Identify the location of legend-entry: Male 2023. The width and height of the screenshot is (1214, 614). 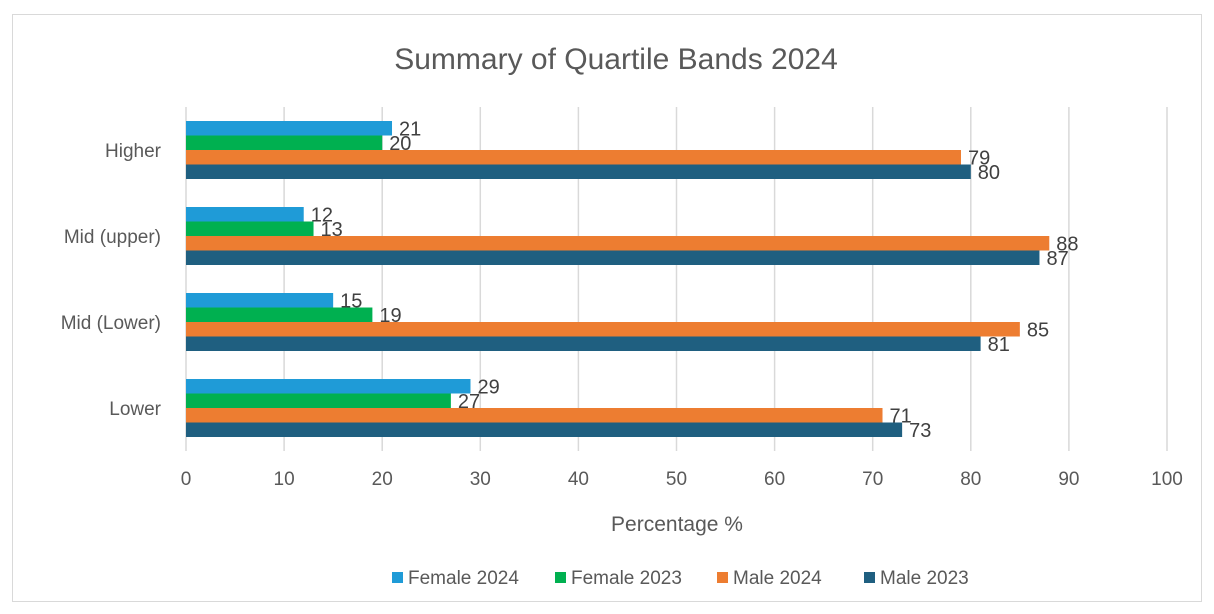
(924, 578).